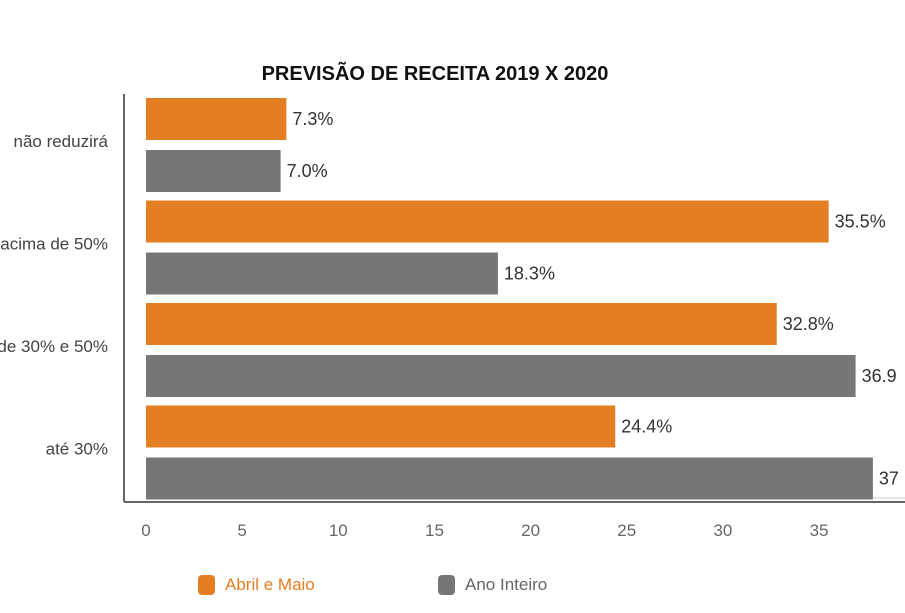 Image resolution: width=905 pixels, height=613 pixels. What do you see at coordinates (646, 427) in the screenshot?
I see `data-label: 24.4%` at bounding box center [646, 427].